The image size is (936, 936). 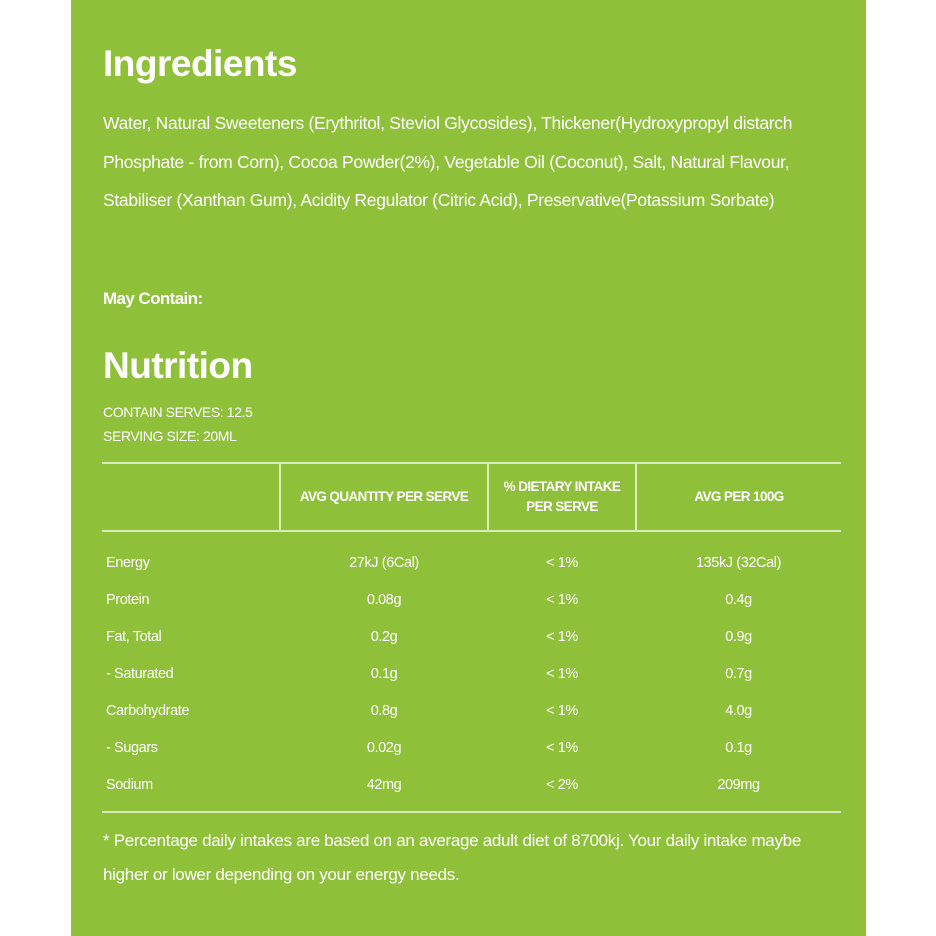 I want to click on avg-per-100g-value: 0.4g, so click(x=738, y=599).